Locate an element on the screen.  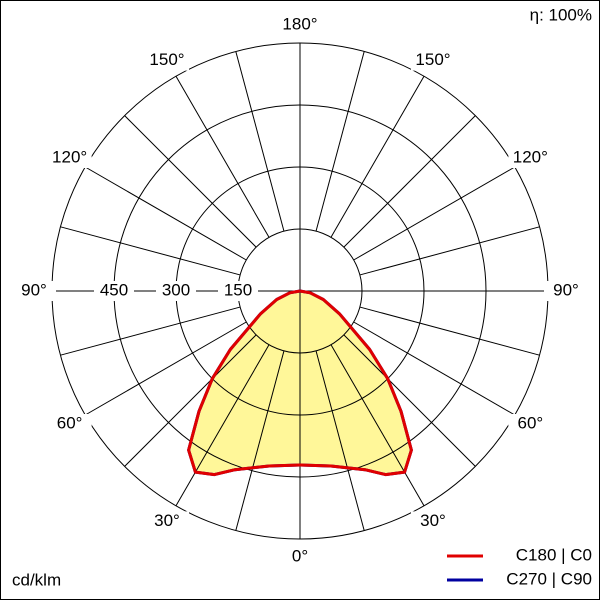
r-tick-label: 300 is located at coordinates (176, 289).